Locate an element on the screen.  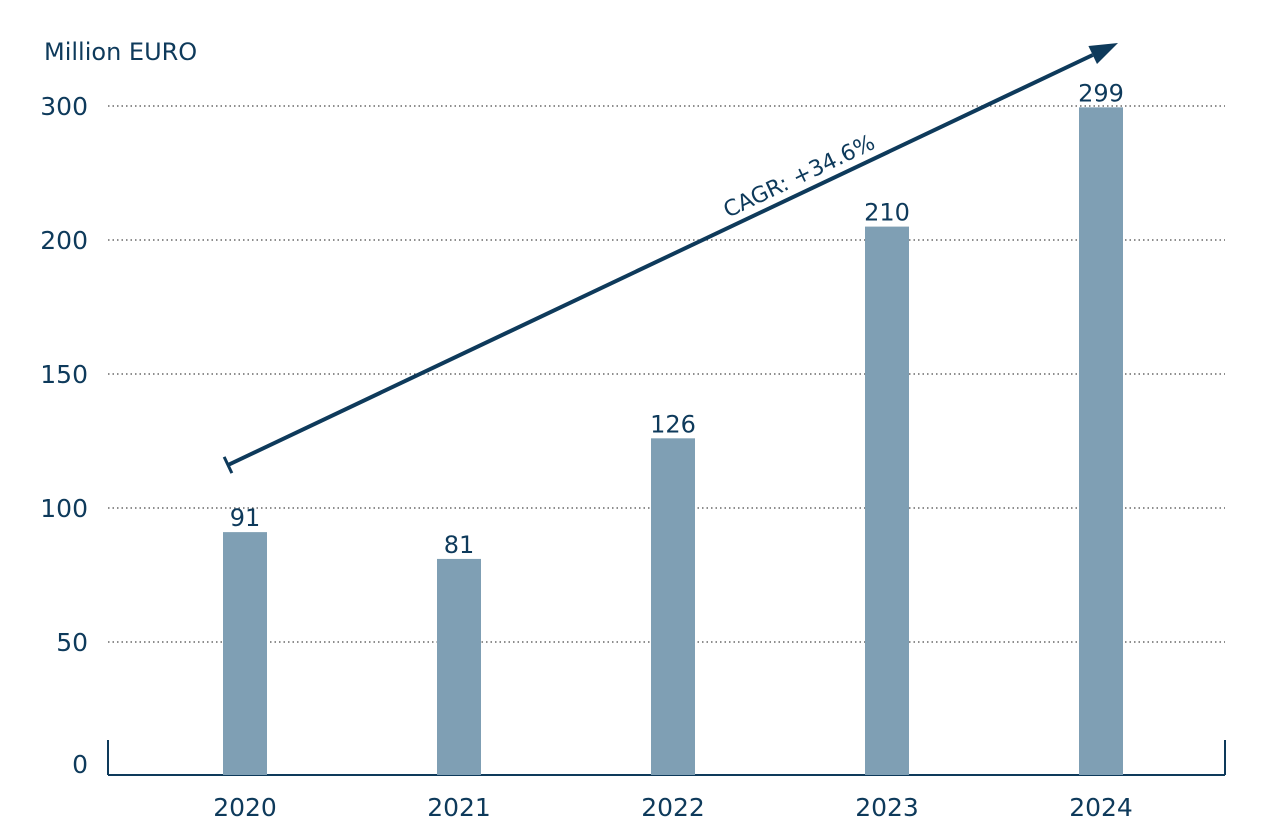
x-tick-label: 2024 is located at coordinates (1101, 807).